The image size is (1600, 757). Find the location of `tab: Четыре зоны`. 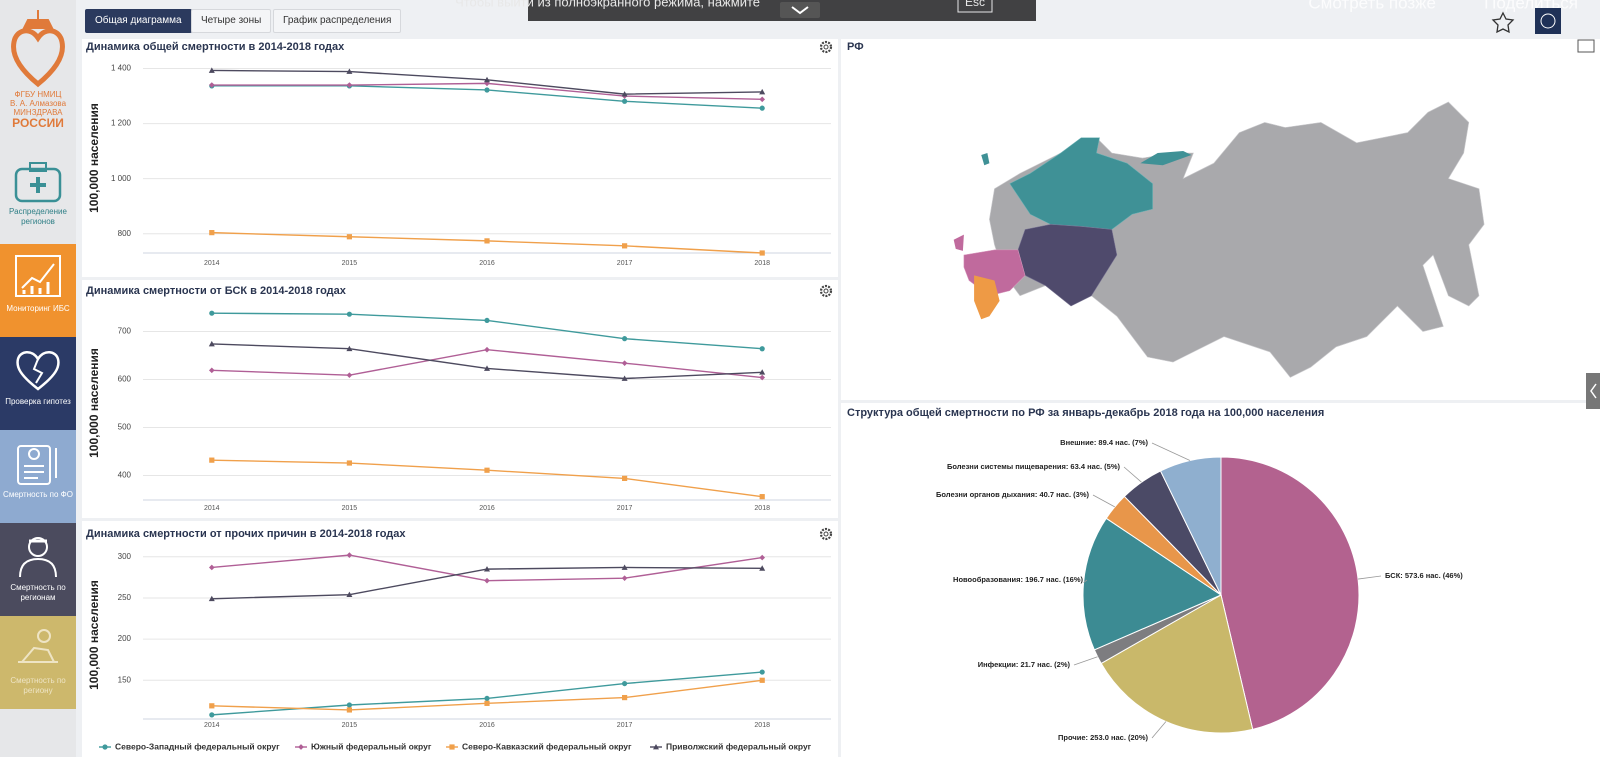

tab: Четыре зоны is located at coordinates (231, 21).